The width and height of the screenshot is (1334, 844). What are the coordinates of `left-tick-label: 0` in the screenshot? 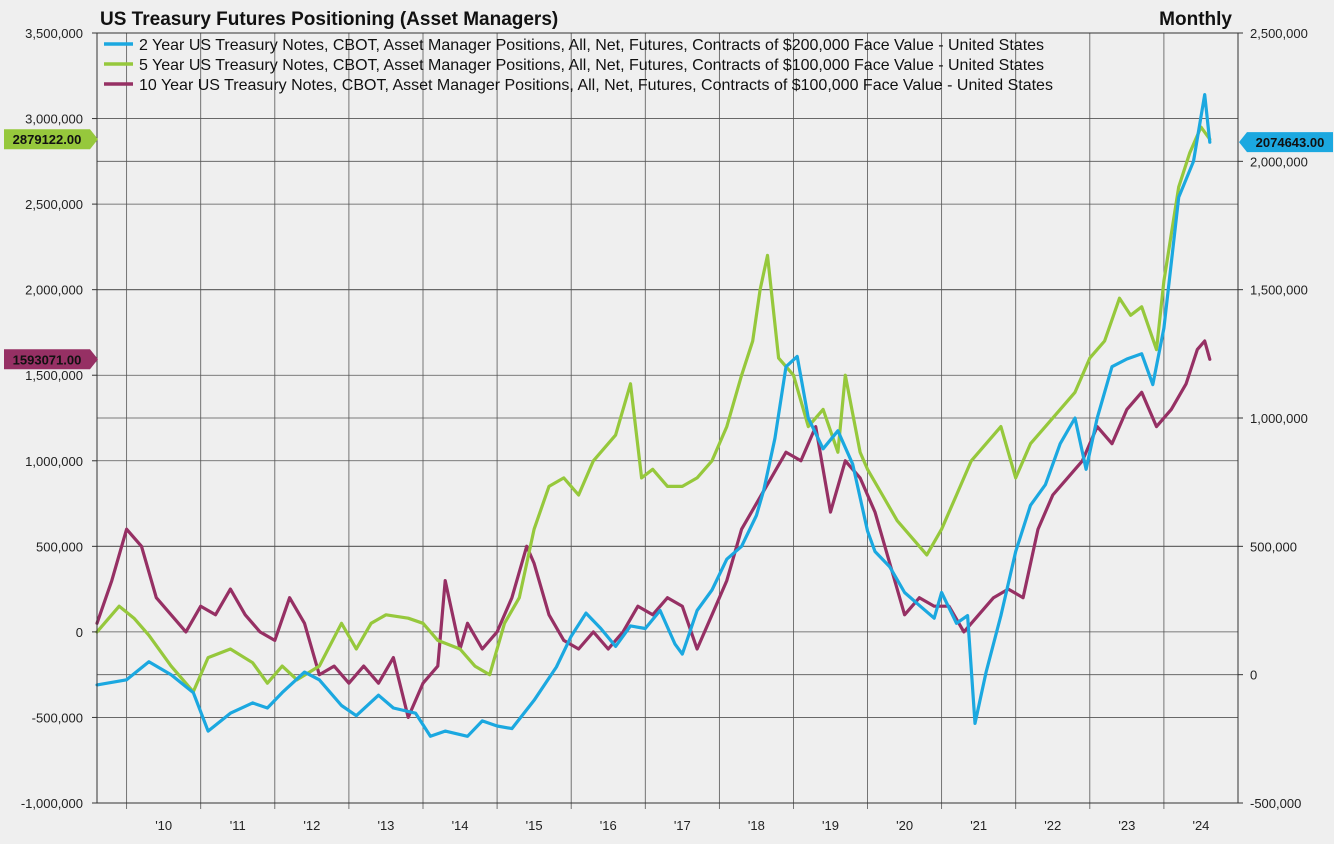 It's located at (79, 632).